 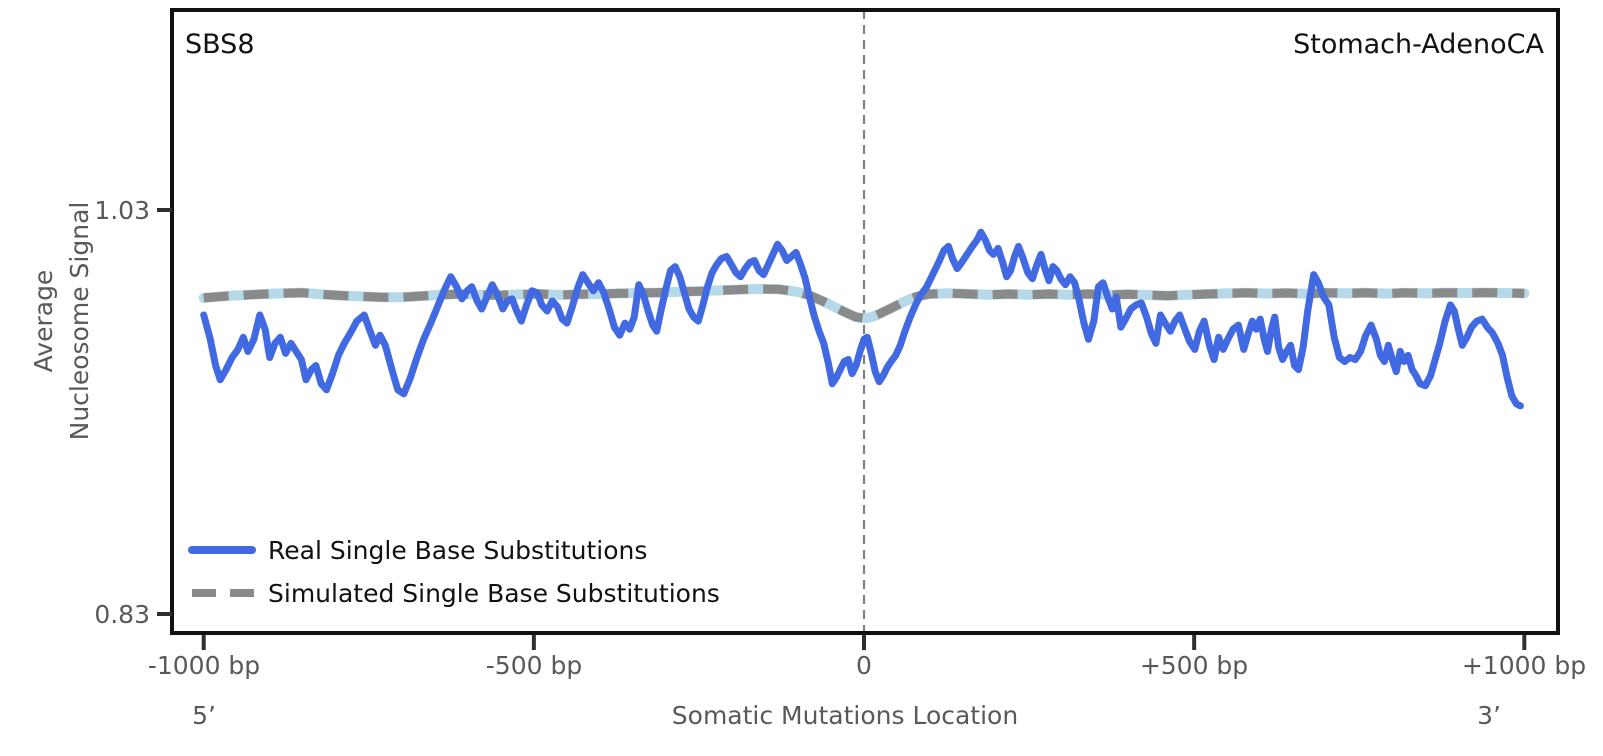 I want to click on signature-label: SBS8, so click(x=220, y=44).